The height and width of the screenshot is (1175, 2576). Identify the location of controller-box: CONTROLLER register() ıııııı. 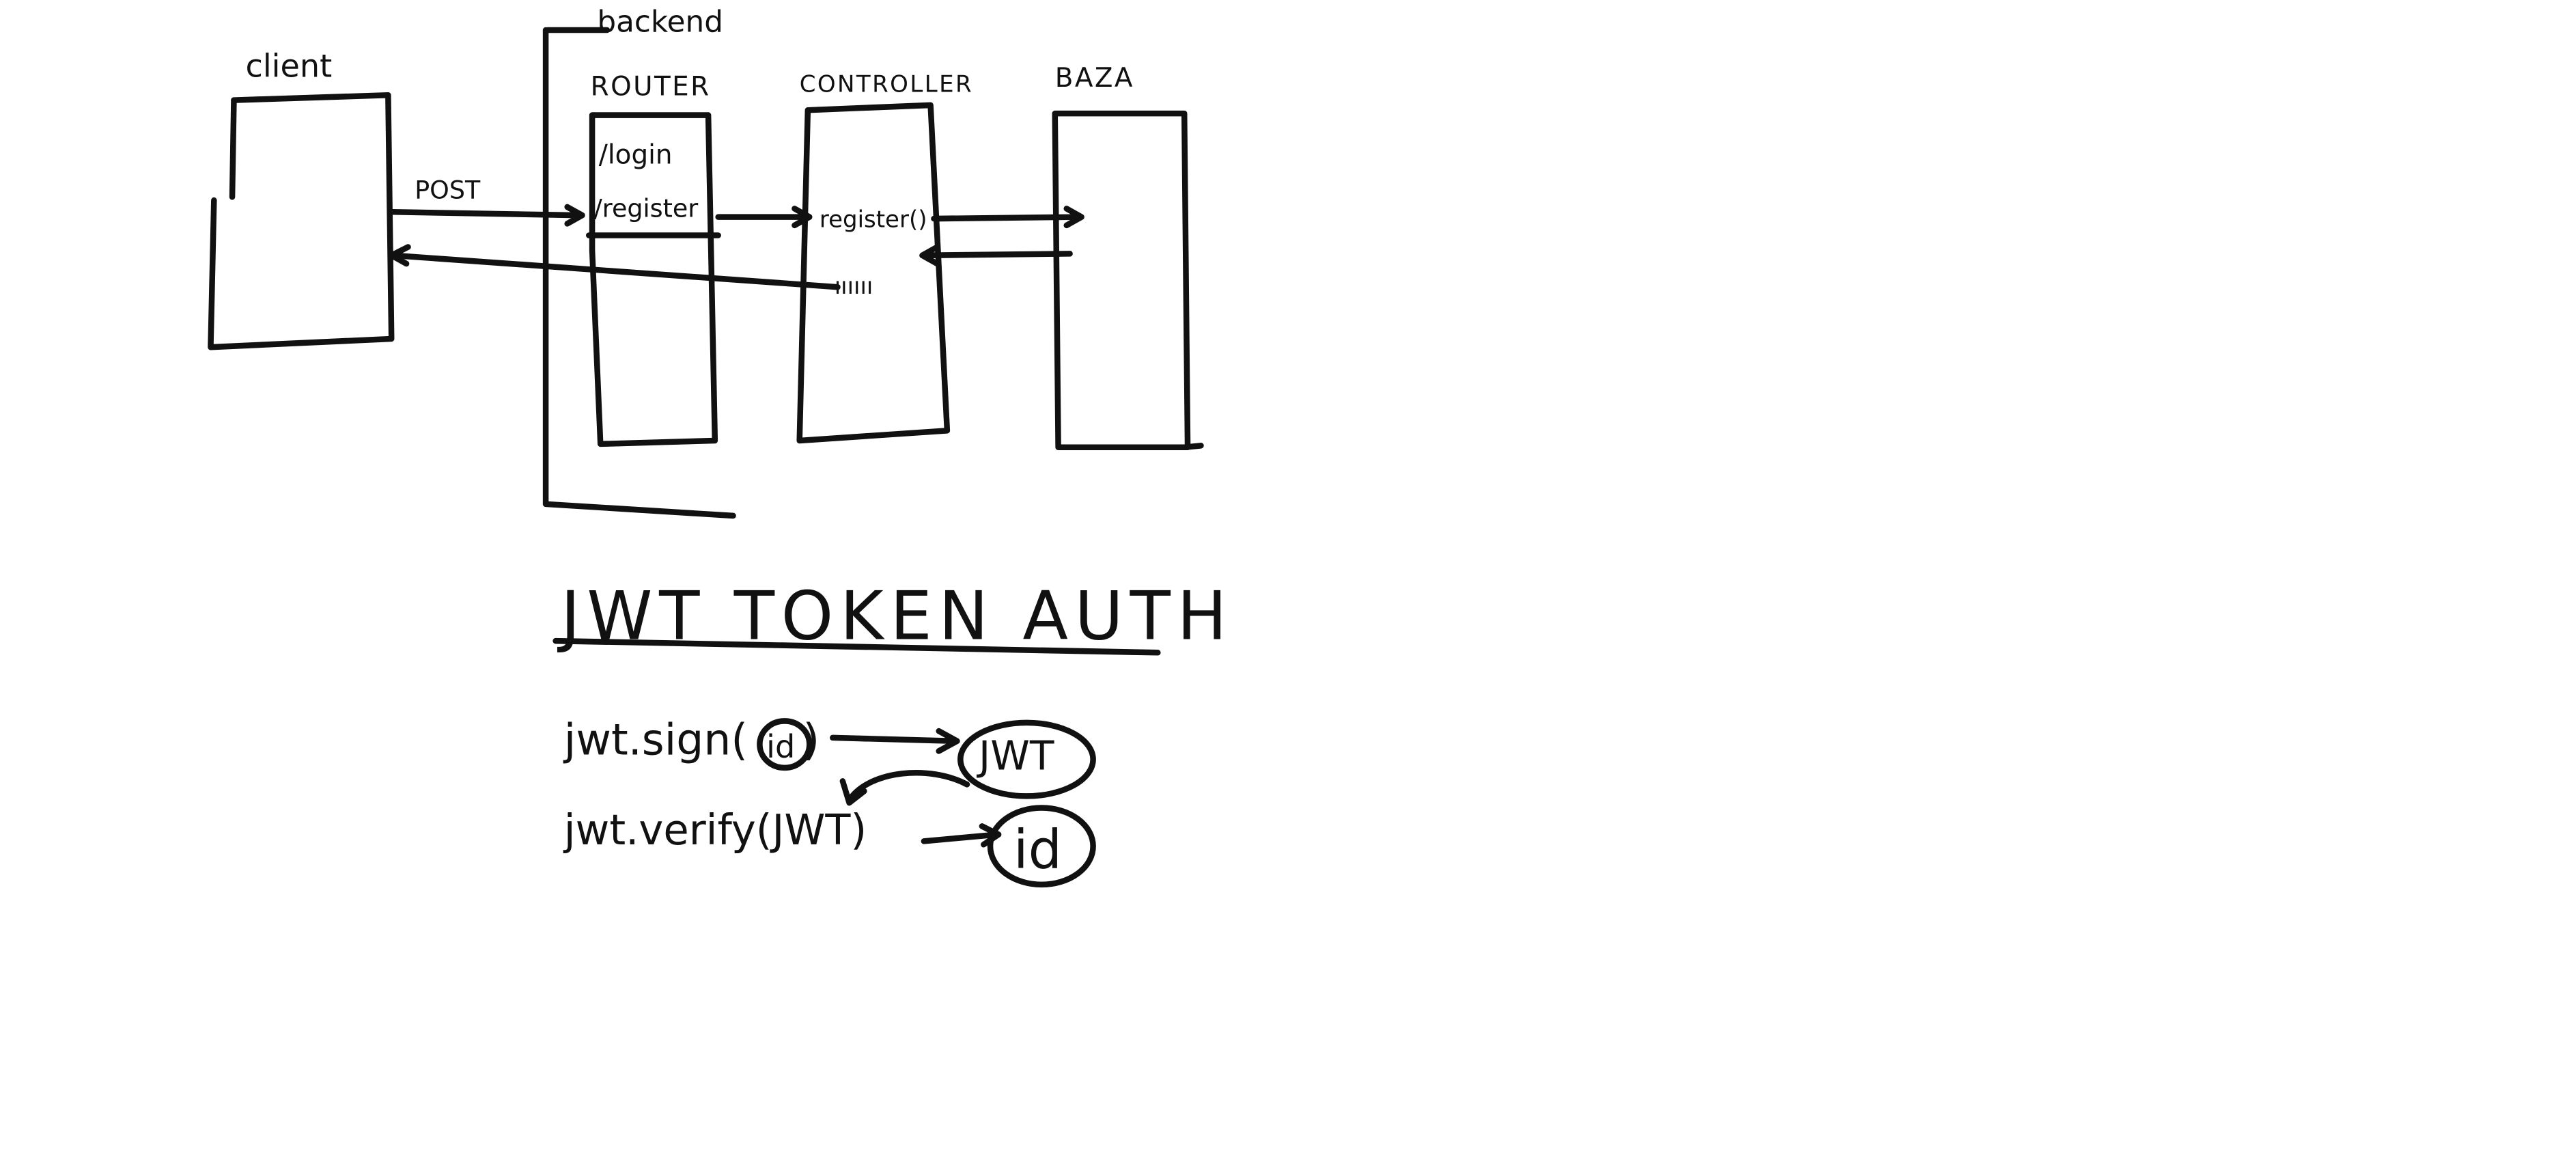
(884, 257).